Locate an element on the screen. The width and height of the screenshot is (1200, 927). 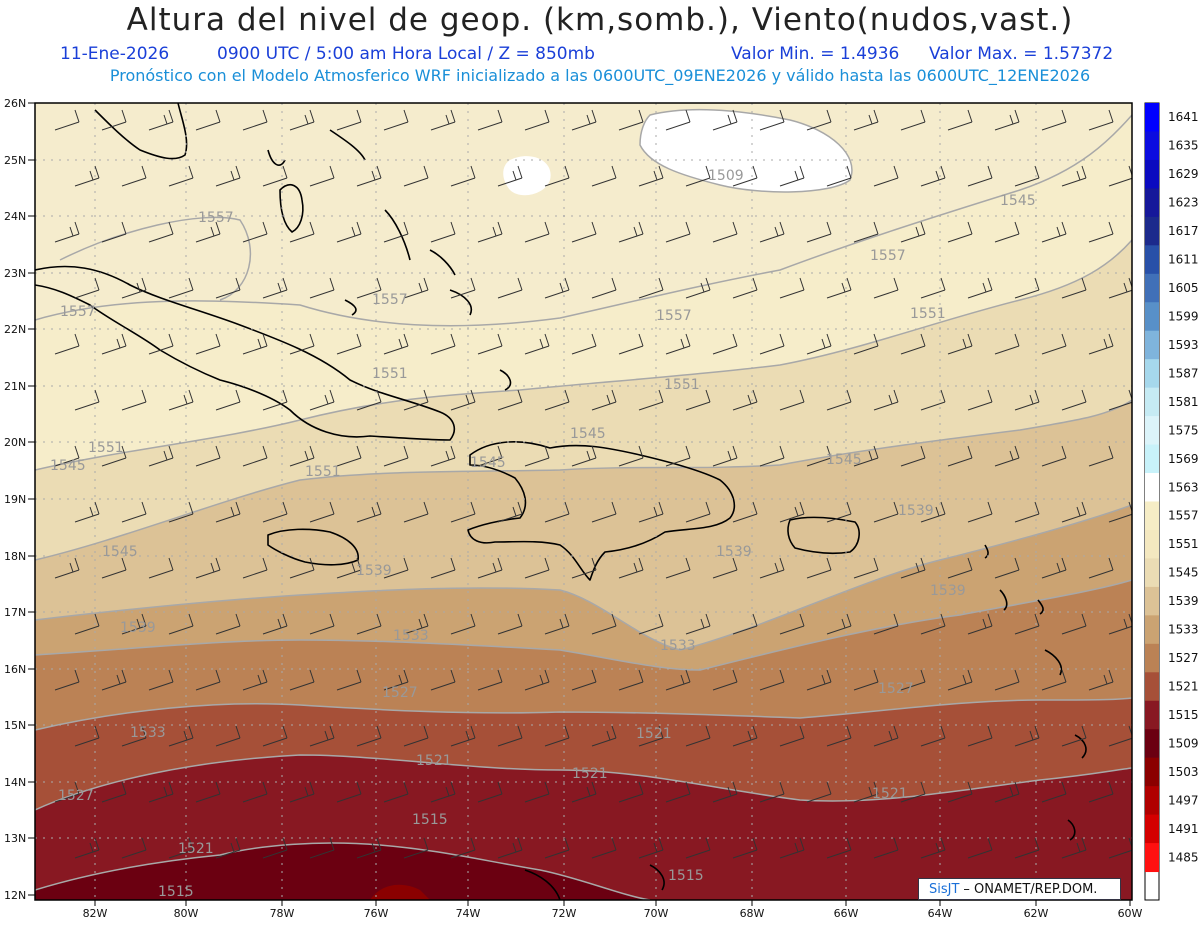
colorbar-label-1563: 1563 is located at coordinates (1183, 487).